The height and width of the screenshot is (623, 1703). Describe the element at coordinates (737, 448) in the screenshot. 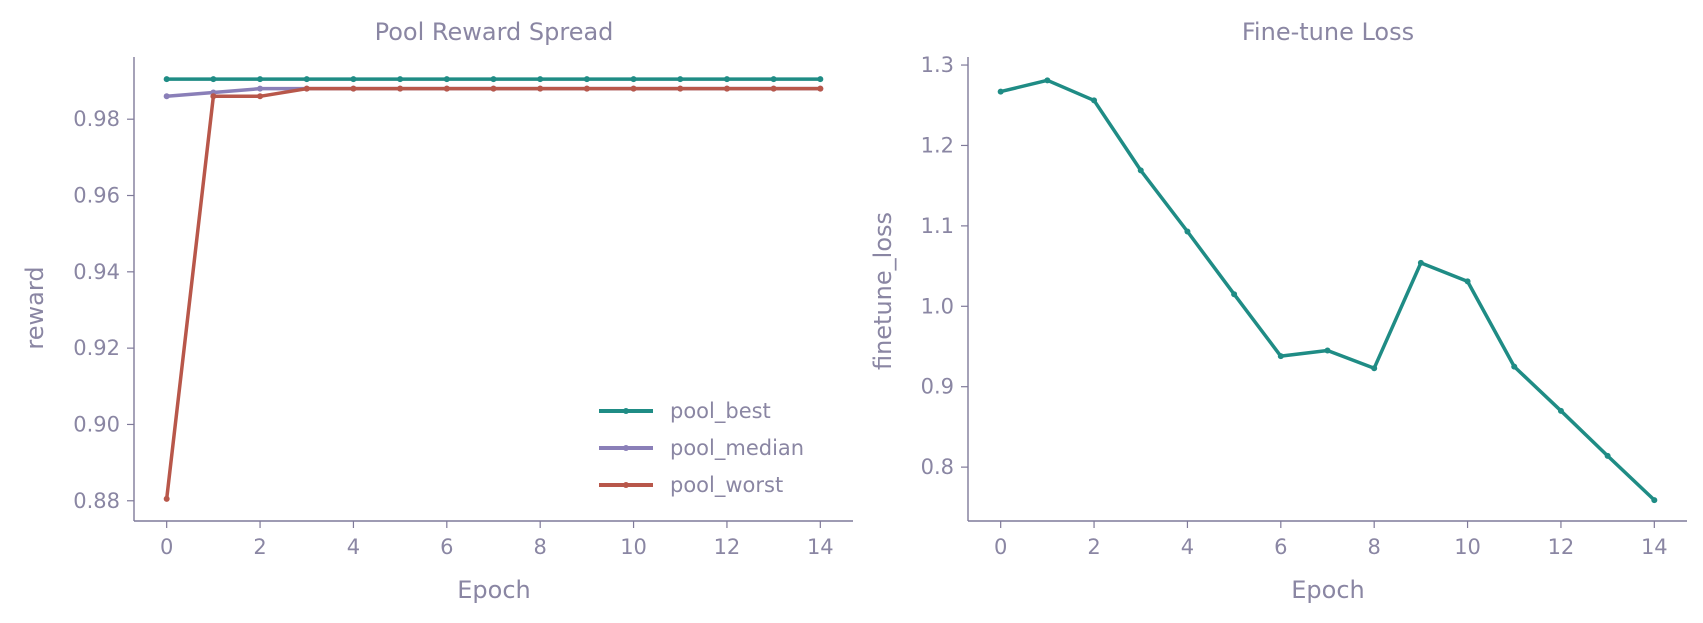

I see `legend-label-pool-median: pool_median` at that location.